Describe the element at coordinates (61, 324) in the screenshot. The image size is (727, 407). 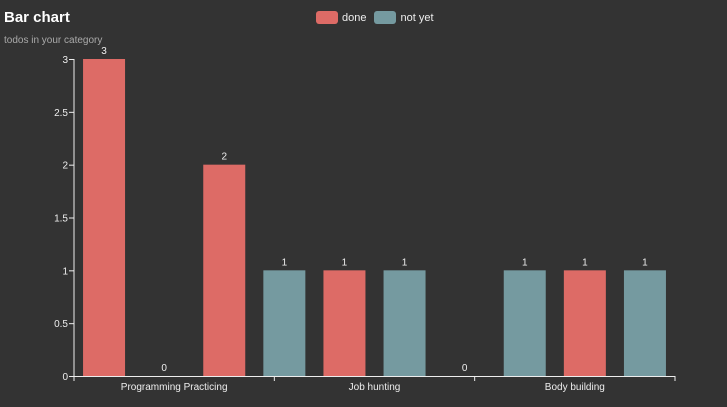
I see `y-tick-label-1: 0.5` at that location.